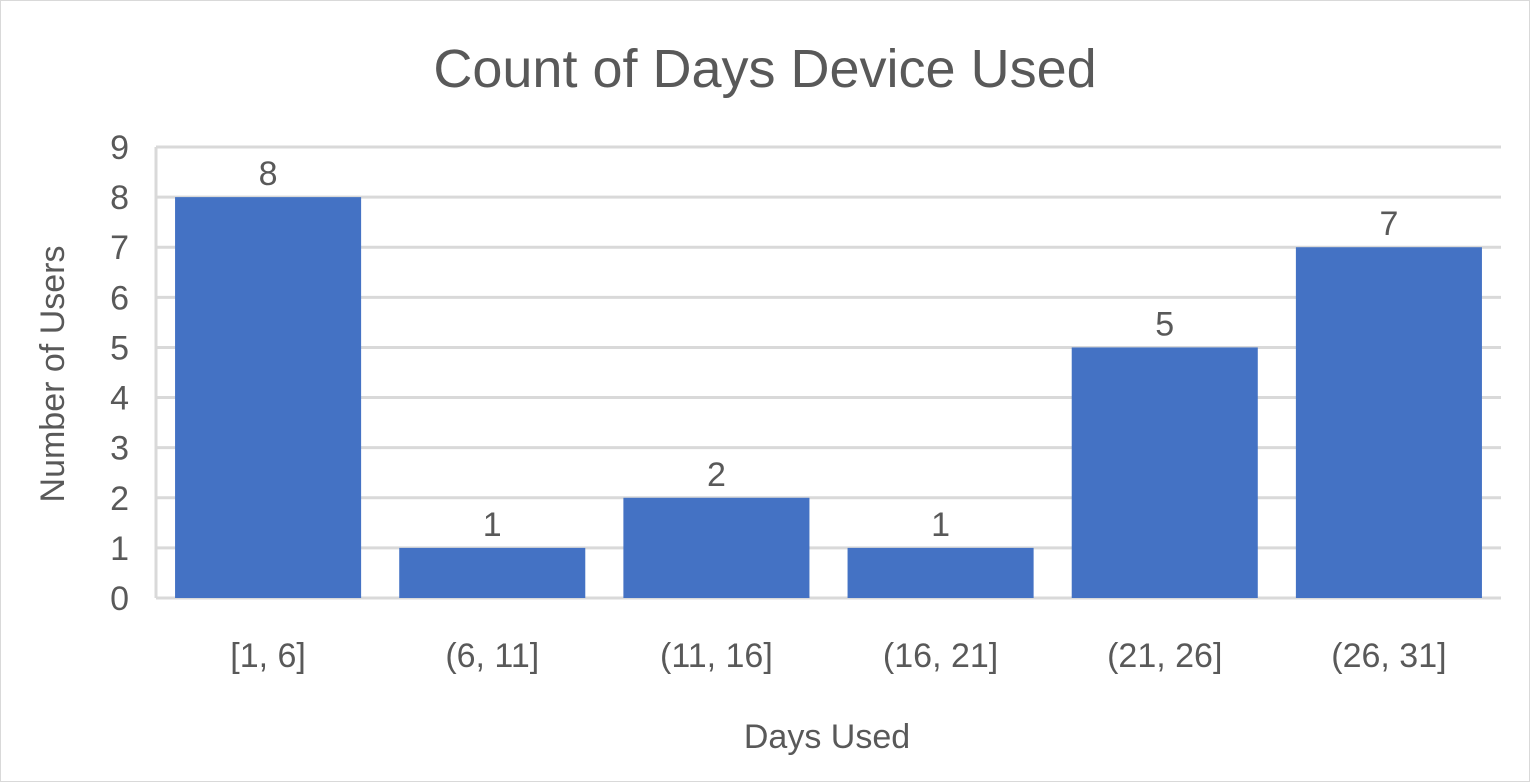  Describe the element at coordinates (119, 148) in the screenshot. I see `y-tick-label: 9` at that location.